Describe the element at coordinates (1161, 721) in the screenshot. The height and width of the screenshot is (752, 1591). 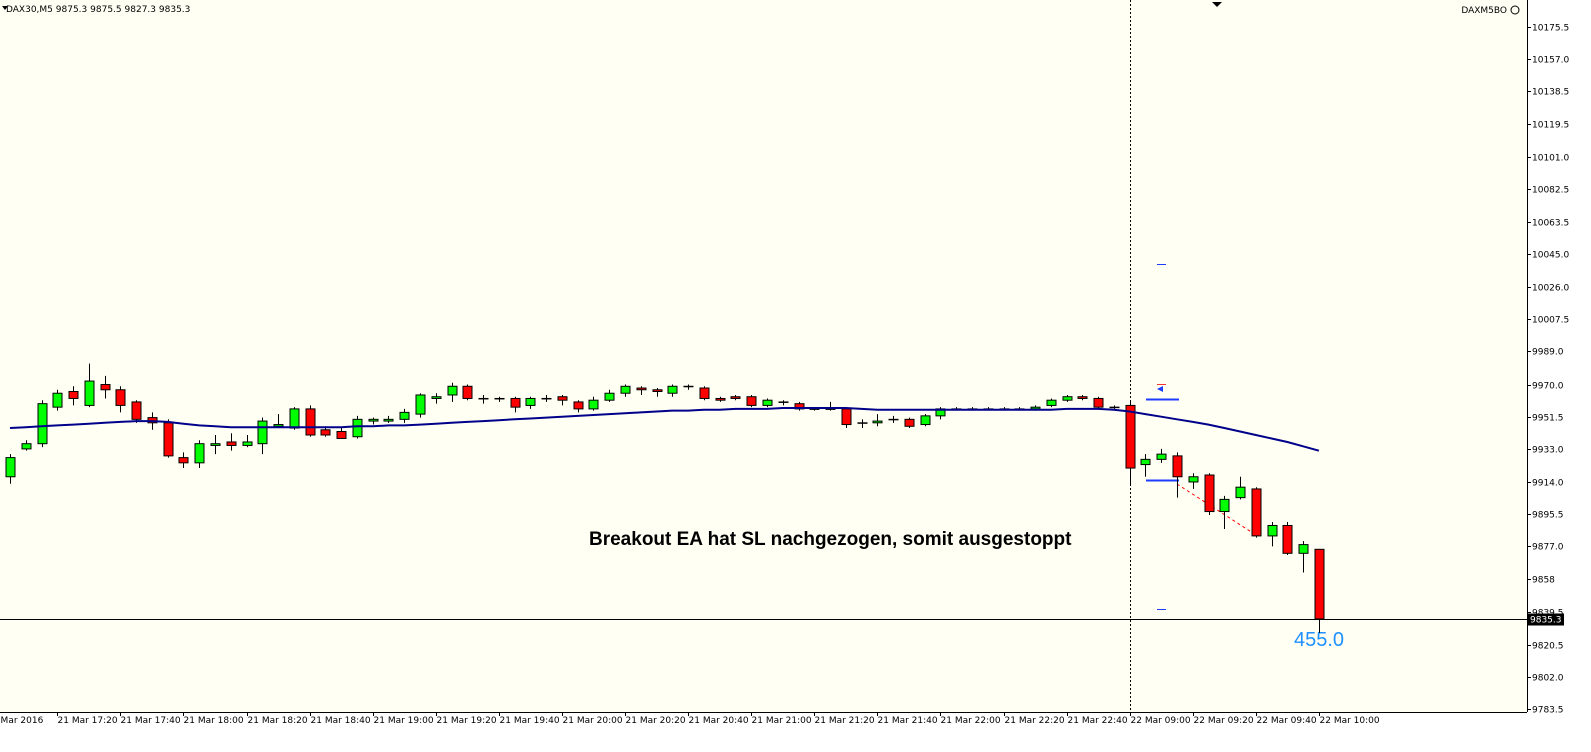
I see `x-tick-label: 22 Mar 09:00` at that location.